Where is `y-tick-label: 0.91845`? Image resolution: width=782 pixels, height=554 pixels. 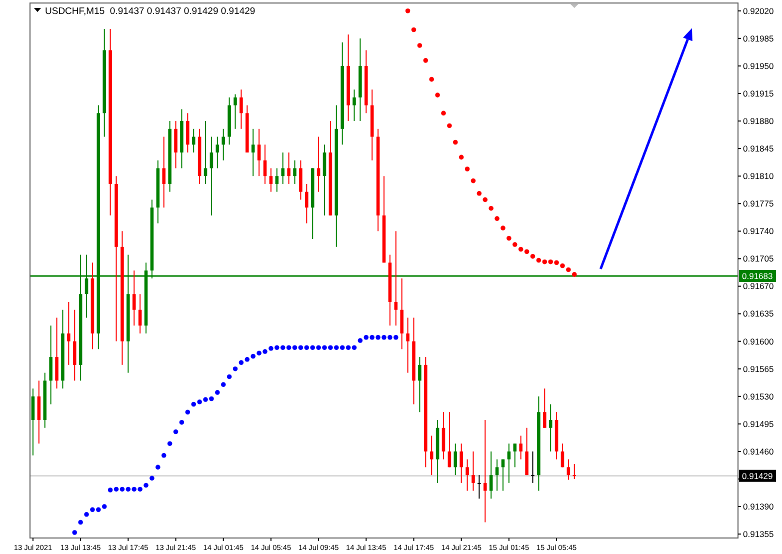 y-tick-label: 0.91845 is located at coordinates (758, 149).